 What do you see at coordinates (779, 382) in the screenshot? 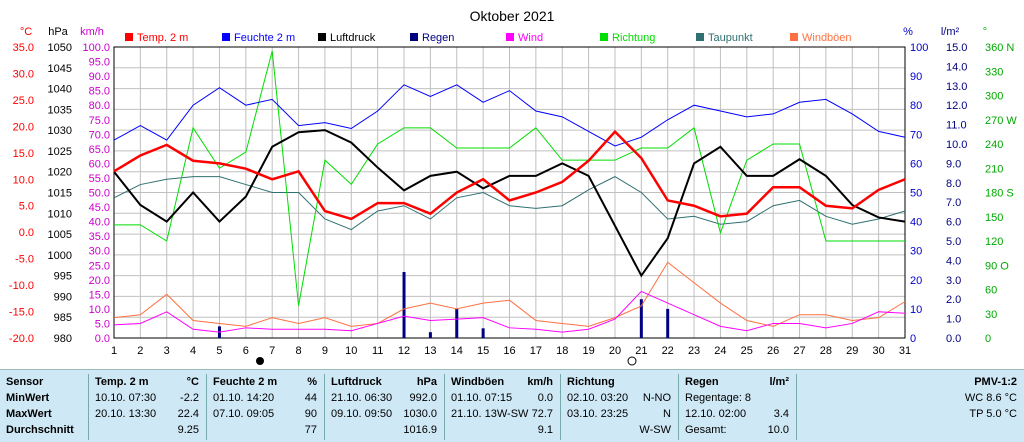
I see `stats-rain-unit: l/m²` at bounding box center [779, 382].